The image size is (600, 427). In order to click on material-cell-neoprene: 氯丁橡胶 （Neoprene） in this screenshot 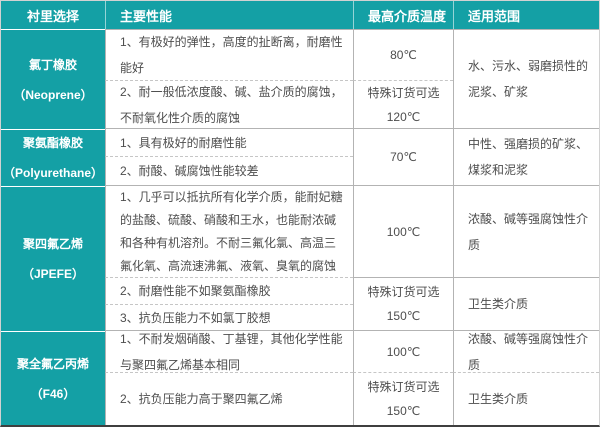, I will do `click(53, 79)`.